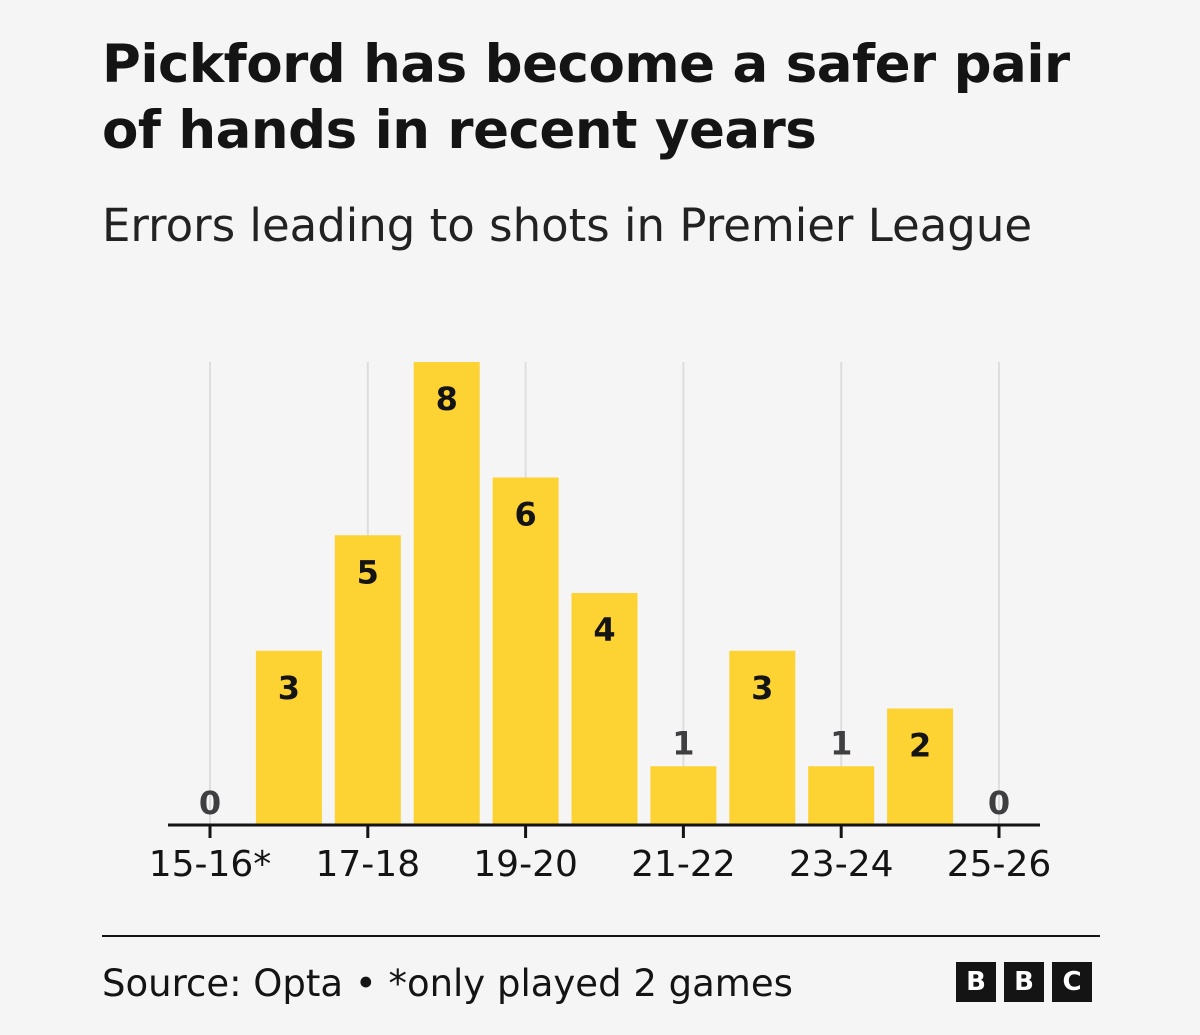 The image size is (1200, 1035). Describe the element at coordinates (600, 854) in the screenshot. I see `x-axis: 15-16* 17-18 19-20 21-22 23-24 25-26` at that location.